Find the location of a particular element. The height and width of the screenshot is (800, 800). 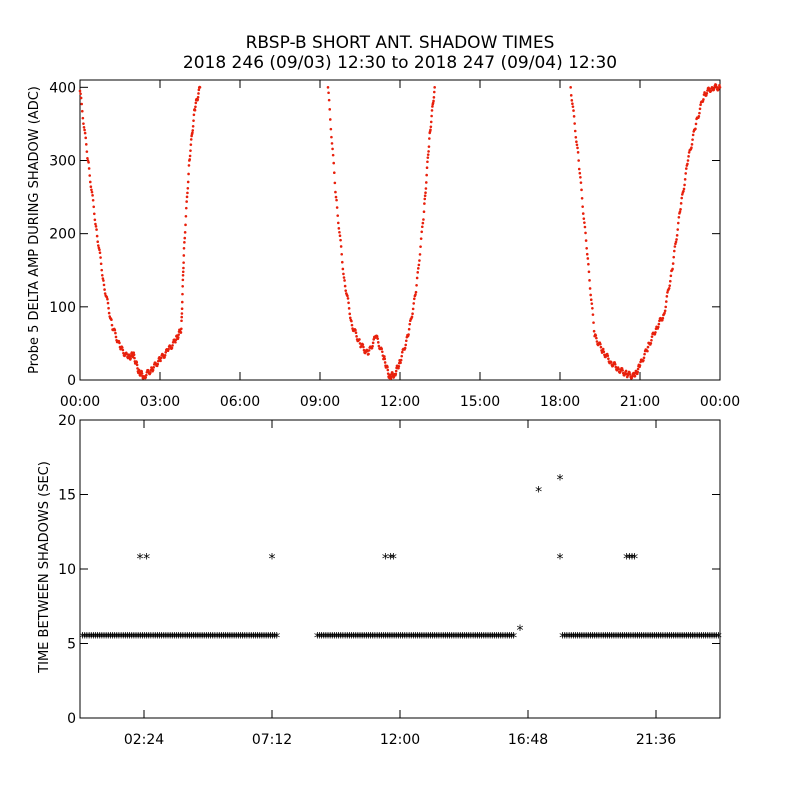

bottom-y-tick-label: 5 is located at coordinates (71, 645).